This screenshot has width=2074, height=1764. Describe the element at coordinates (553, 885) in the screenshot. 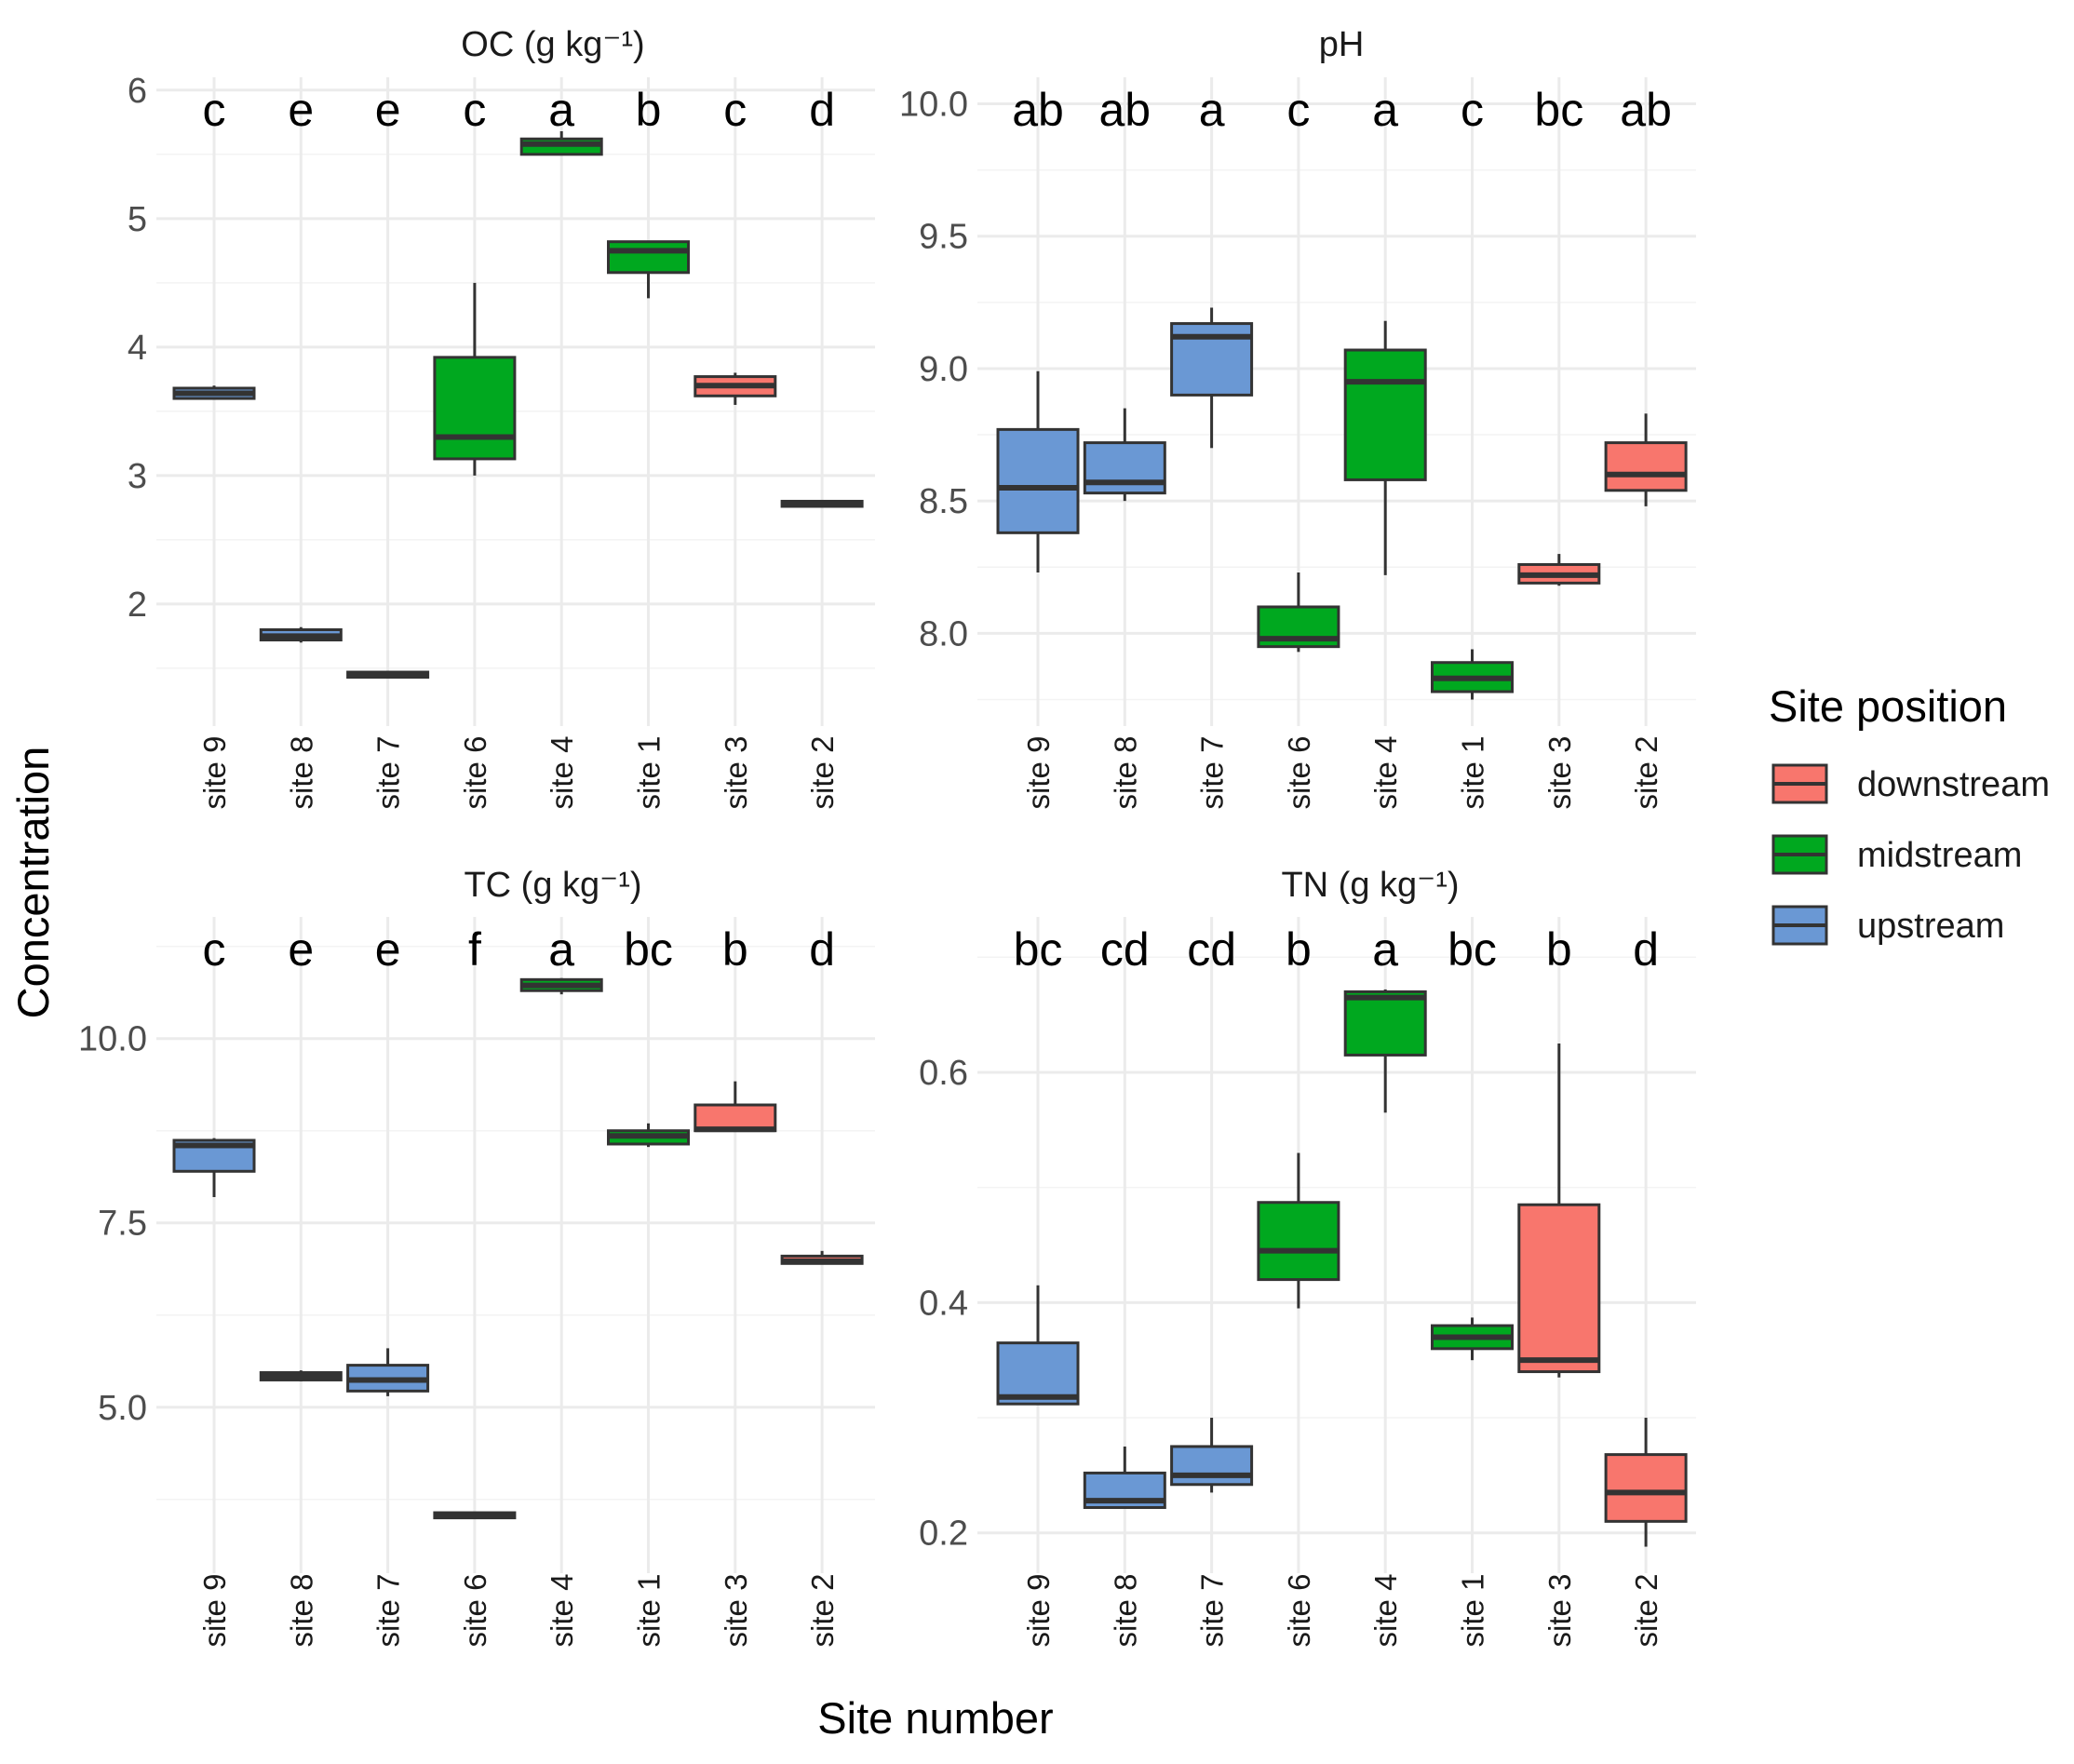

I see `panel-title-tc: TC (g kg⁻¹)` at that location.